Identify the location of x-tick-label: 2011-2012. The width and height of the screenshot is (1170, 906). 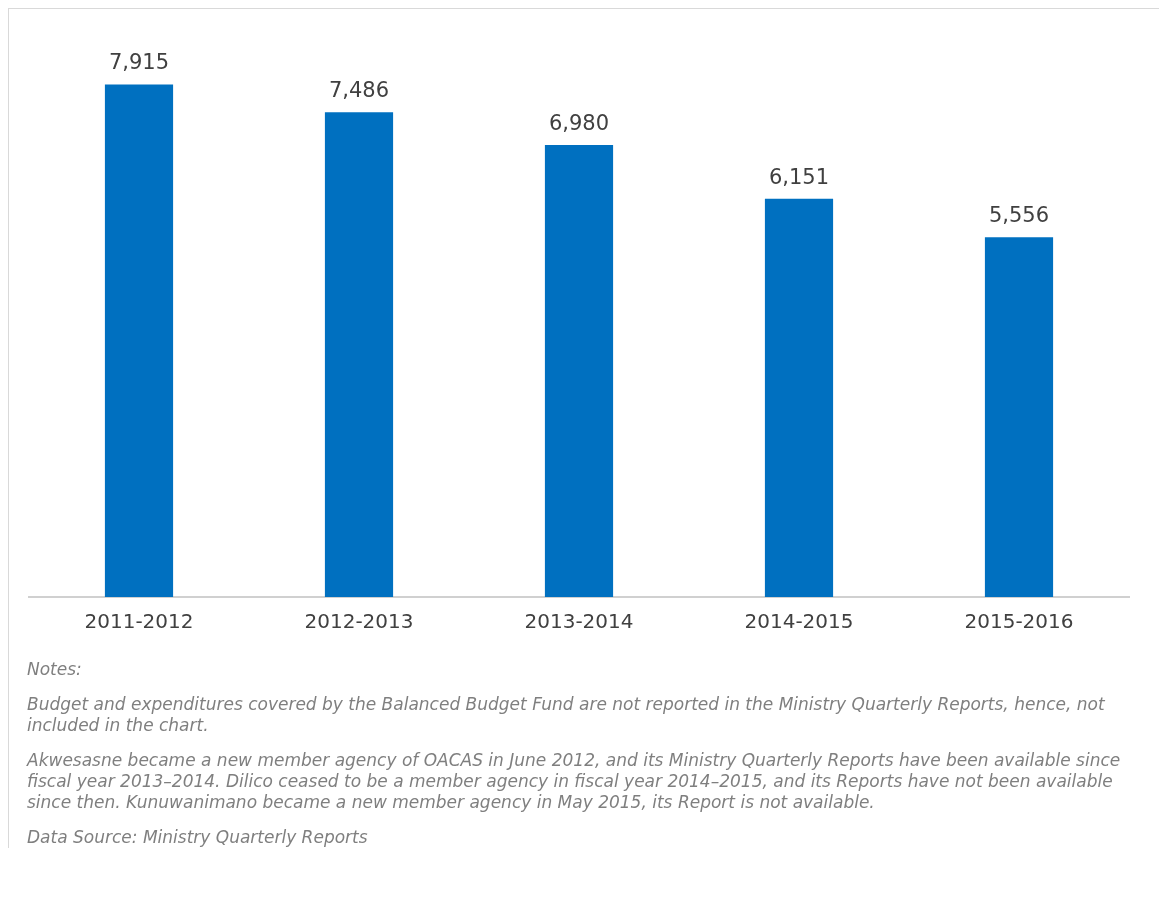
(139, 621).